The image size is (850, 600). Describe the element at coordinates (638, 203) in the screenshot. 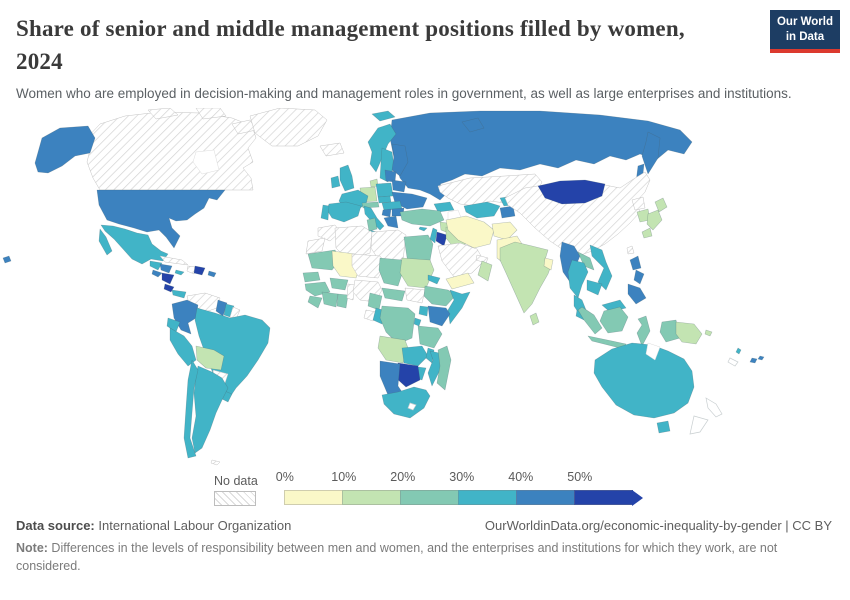

I see `country-north-korea` at that location.